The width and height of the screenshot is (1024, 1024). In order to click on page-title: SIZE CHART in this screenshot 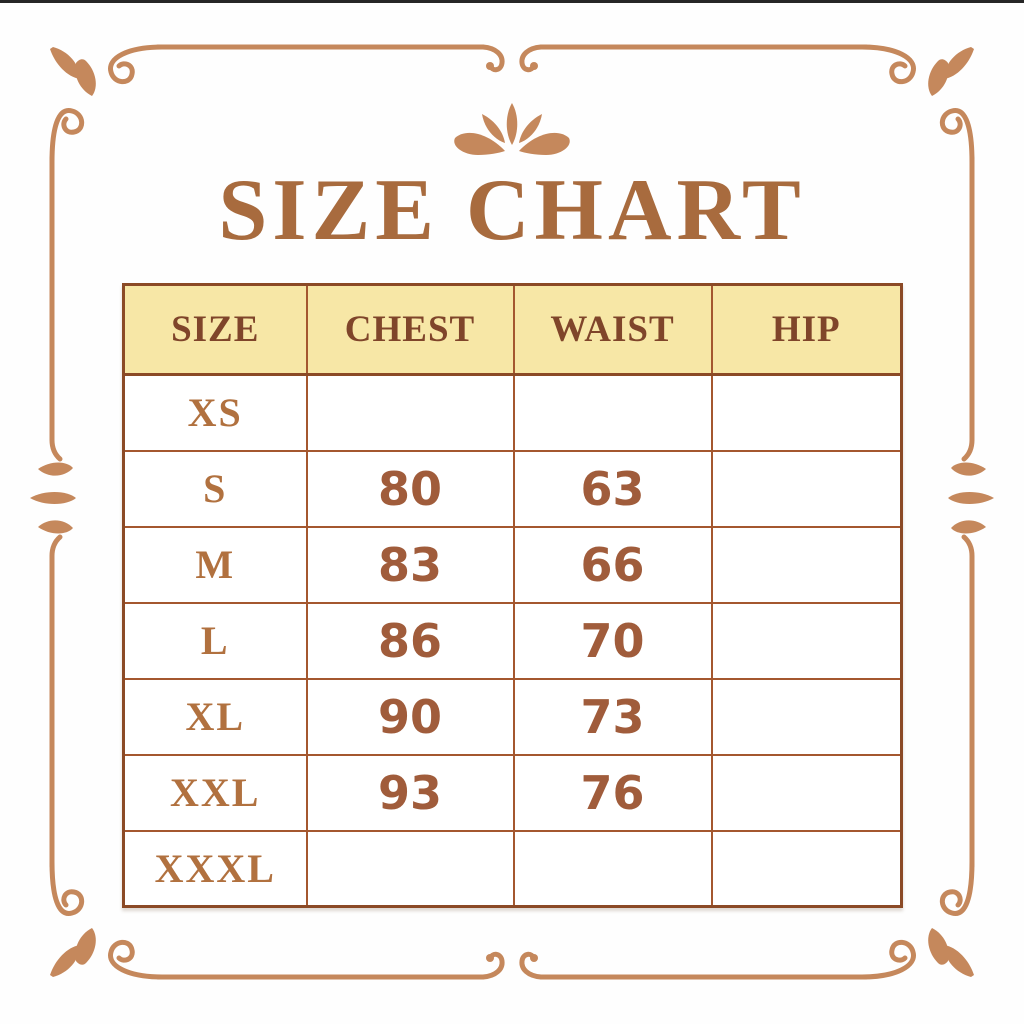, I will do `click(512, 210)`.